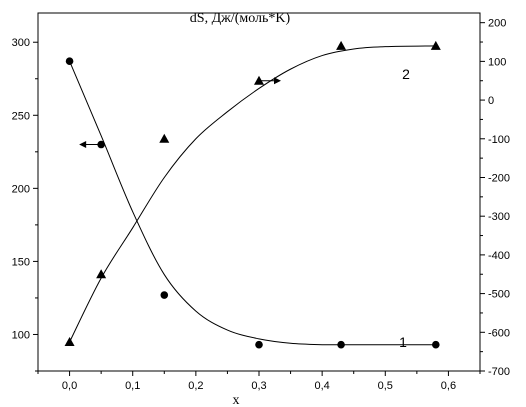  Describe the element at coordinates (21, 335) in the screenshot. I see `y-left-tick-label: 100` at that location.